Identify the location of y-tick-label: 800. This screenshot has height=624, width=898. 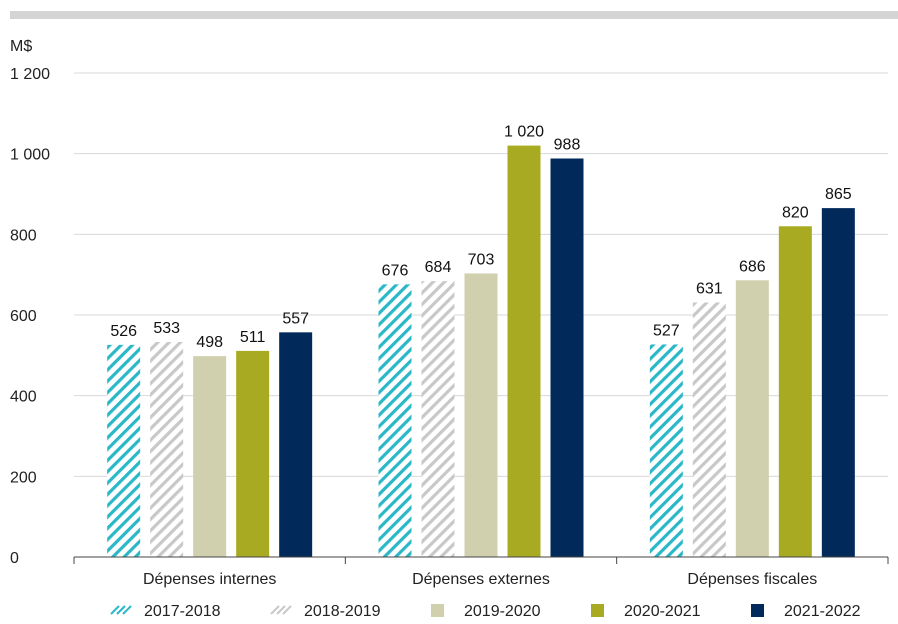
(23, 235).